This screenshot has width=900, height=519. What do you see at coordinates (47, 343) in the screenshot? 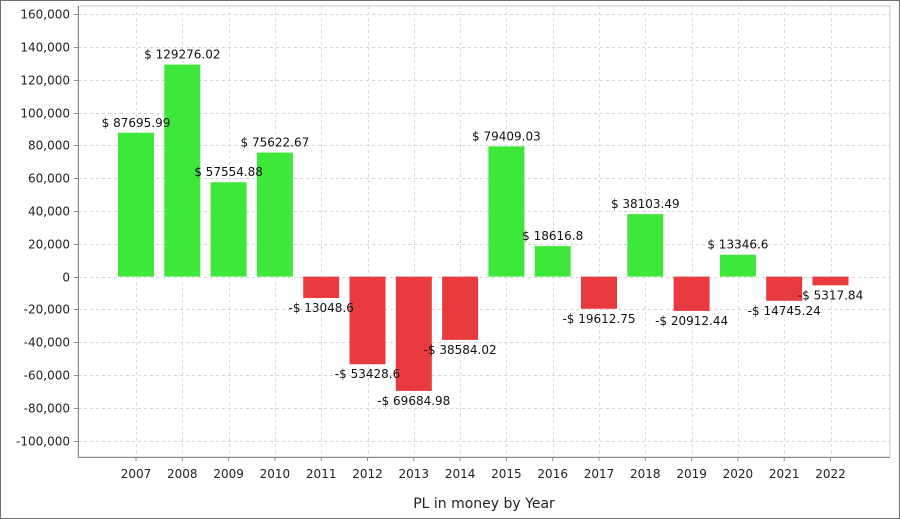
I see `y-tick-label: -40,000` at bounding box center [47, 343].